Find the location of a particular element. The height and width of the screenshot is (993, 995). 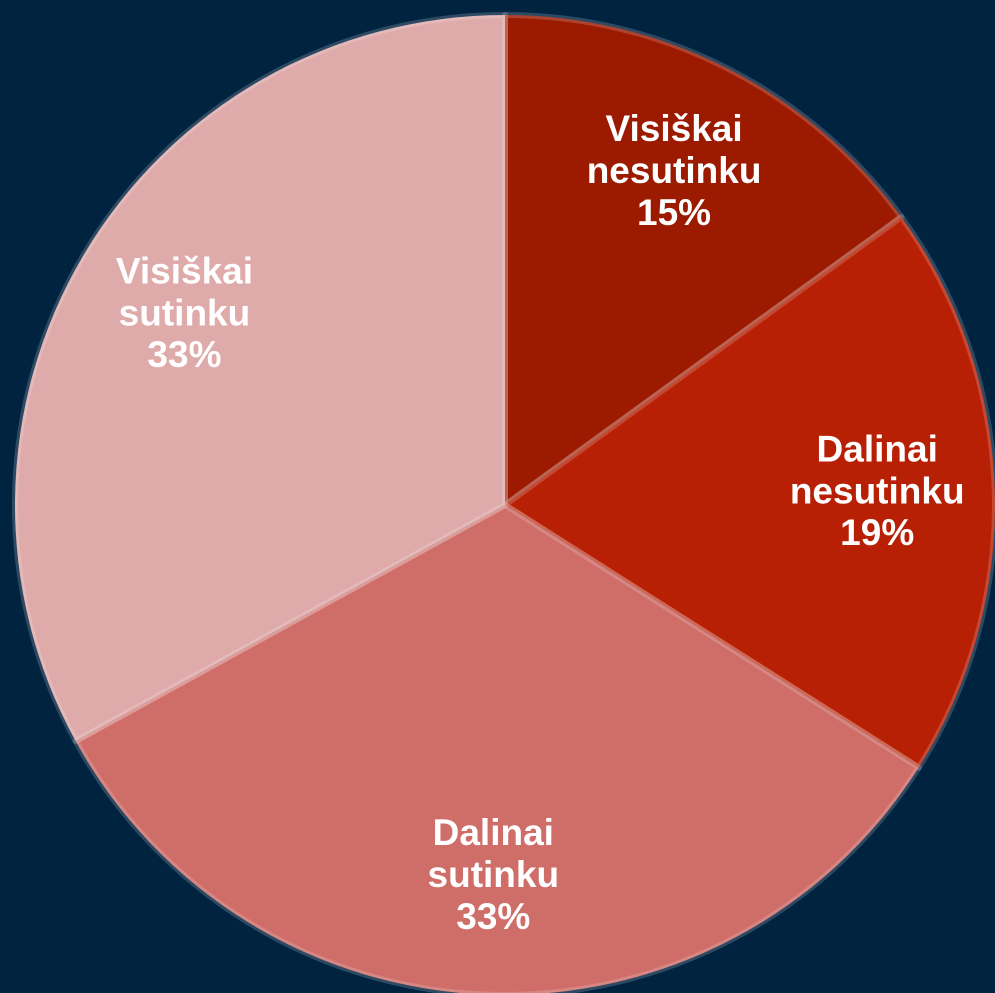

slice-label: Visiškai nesutinku is located at coordinates (674, 149).